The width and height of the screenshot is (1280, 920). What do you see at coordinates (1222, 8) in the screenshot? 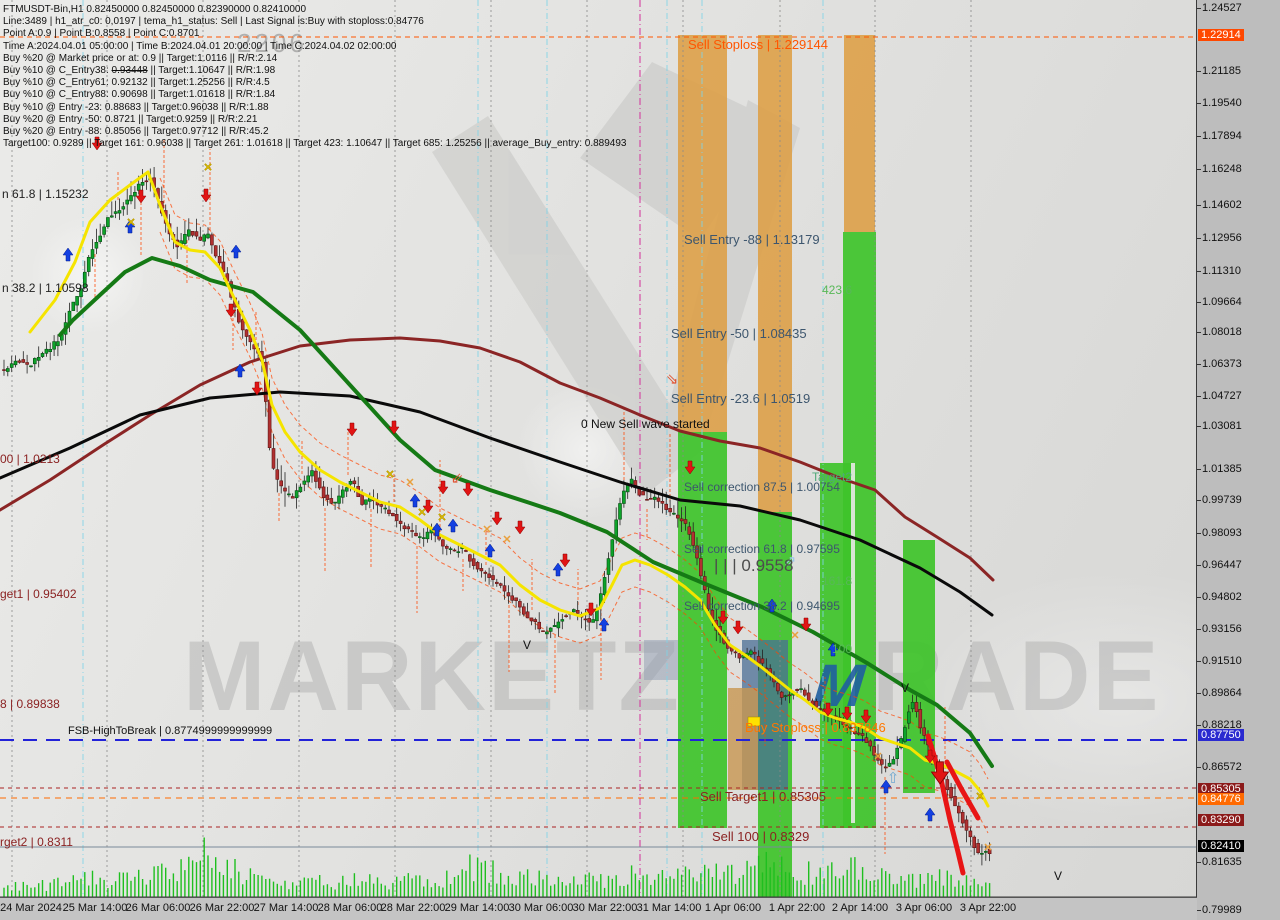
I see `price-tick-label: 1.24527` at bounding box center [1222, 8].